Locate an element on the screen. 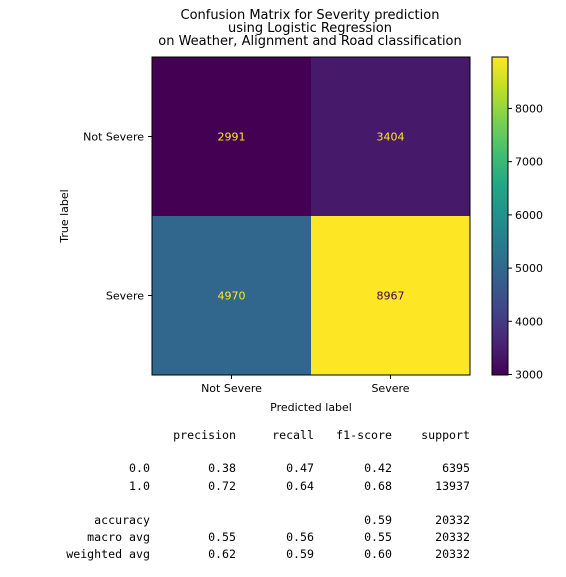  report-header: support is located at coordinates (445, 435).